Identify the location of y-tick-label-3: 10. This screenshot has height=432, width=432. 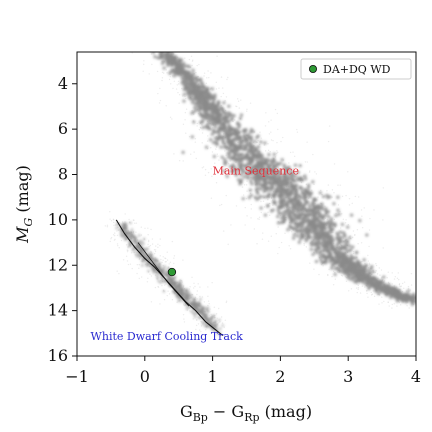
(58, 219).